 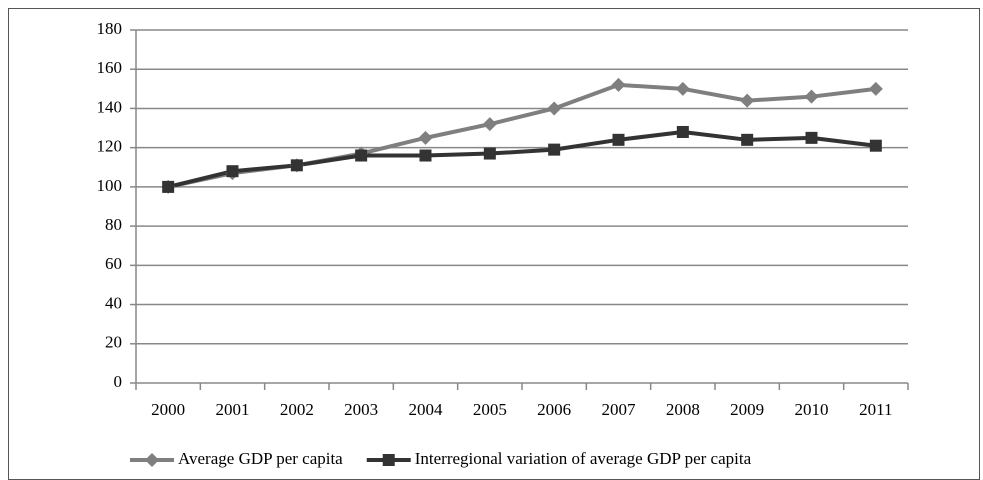 I want to click on x-tick-label: 2008, so click(x=683, y=409).